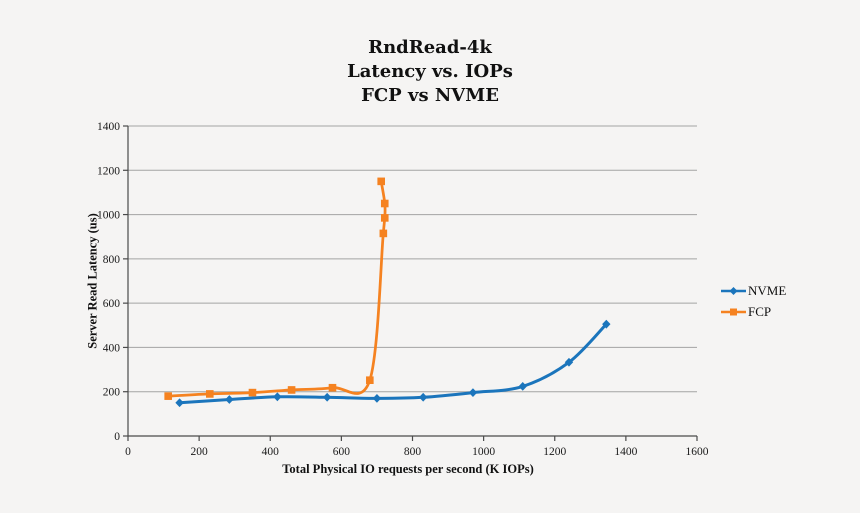 The width and height of the screenshot is (860, 513). I want to click on chart-title-line-3: FCP vs NVME, so click(430, 95).